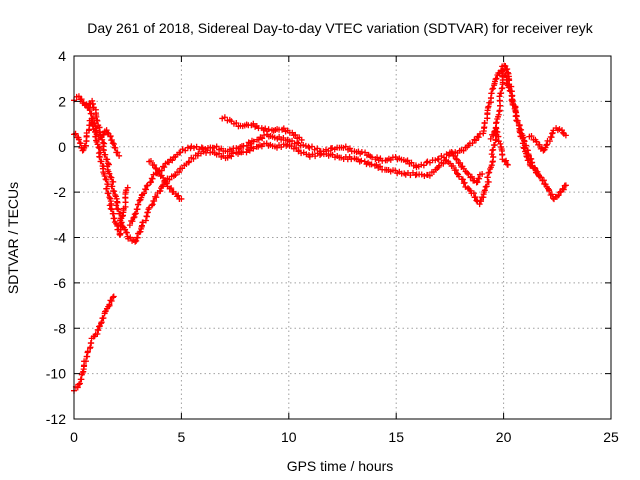 The width and height of the screenshot is (640, 480). What do you see at coordinates (62, 56) in the screenshot?
I see `y-tick-label: 4` at bounding box center [62, 56].